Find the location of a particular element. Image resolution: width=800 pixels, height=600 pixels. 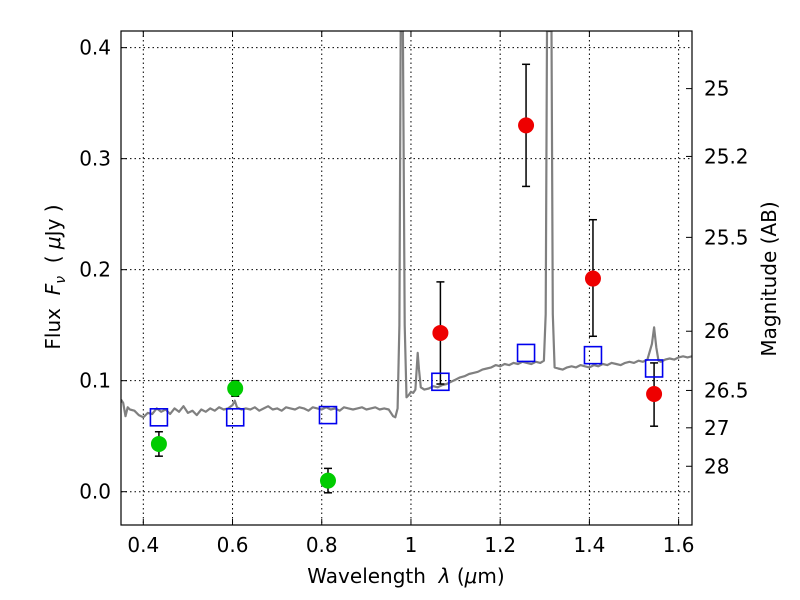

y-tick-label: 0.0 is located at coordinates (95, 492).